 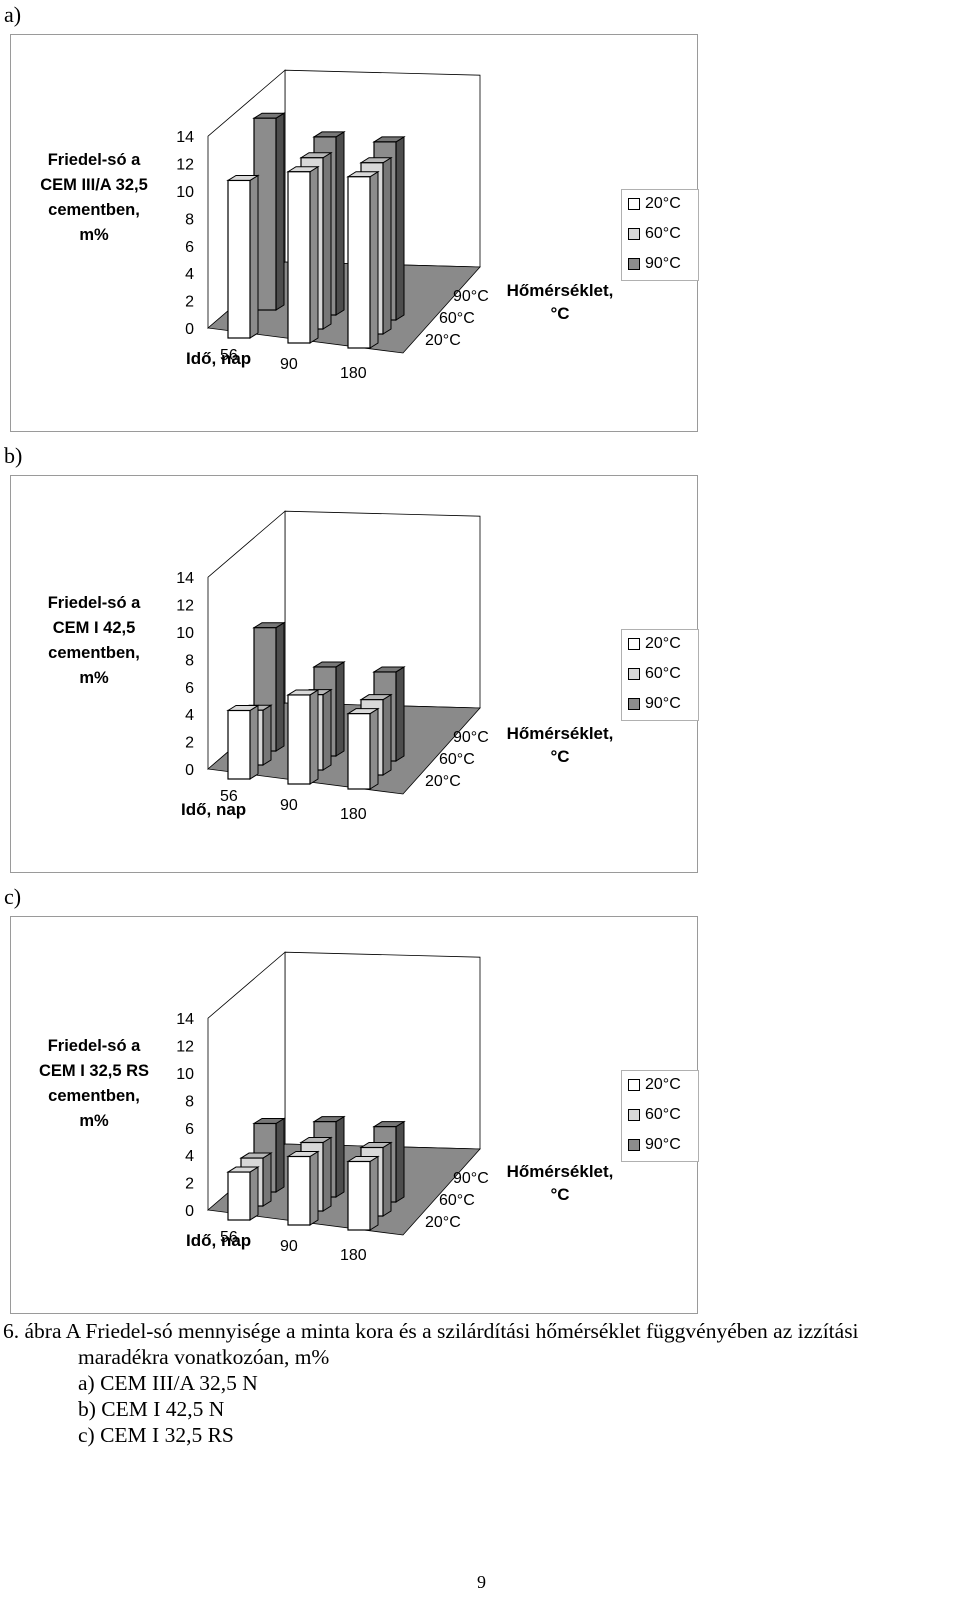 What do you see at coordinates (94, 1071) in the screenshot?
I see `ylabel-line: CEM I 32,5 RS` at bounding box center [94, 1071].